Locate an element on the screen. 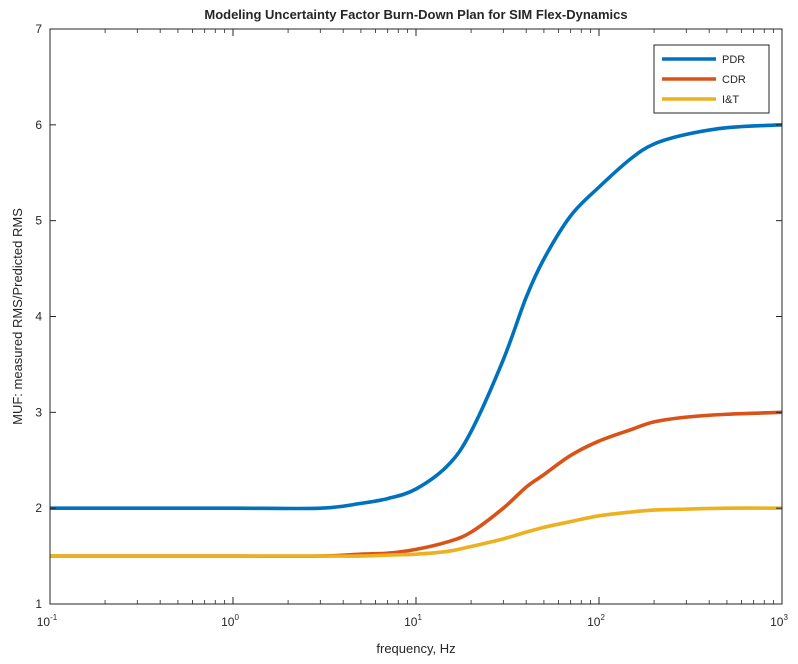 This screenshot has width=798, height=664. y-tick-label: 1 is located at coordinates (38, 604).